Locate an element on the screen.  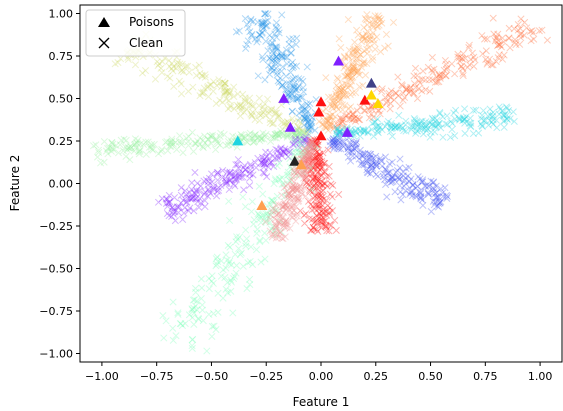
poison-point is located at coordinates (238, 140).